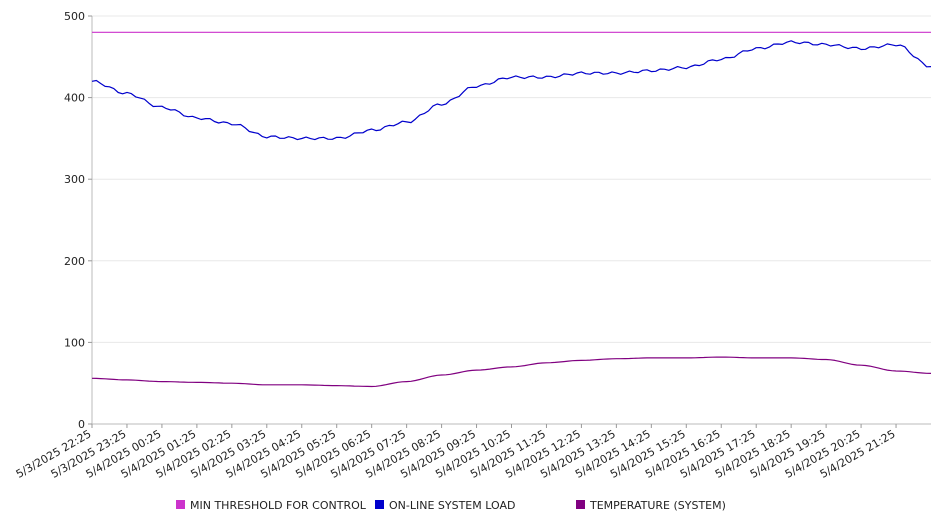 Image resolution: width=946 pixels, height=526 pixels. Describe the element at coordinates (74, 261) in the screenshot. I see `y-tick-label: 200` at that location.